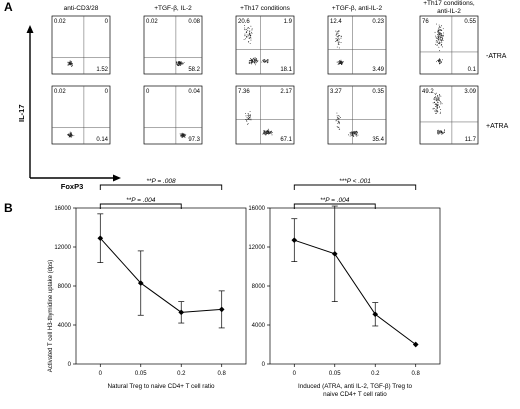 Image resolution: width=520 pixels, height=409 pixels. Describe the element at coordinates (286, 140) in the screenshot. I see `quadrant-lower-right-value: 67.1` at that location.